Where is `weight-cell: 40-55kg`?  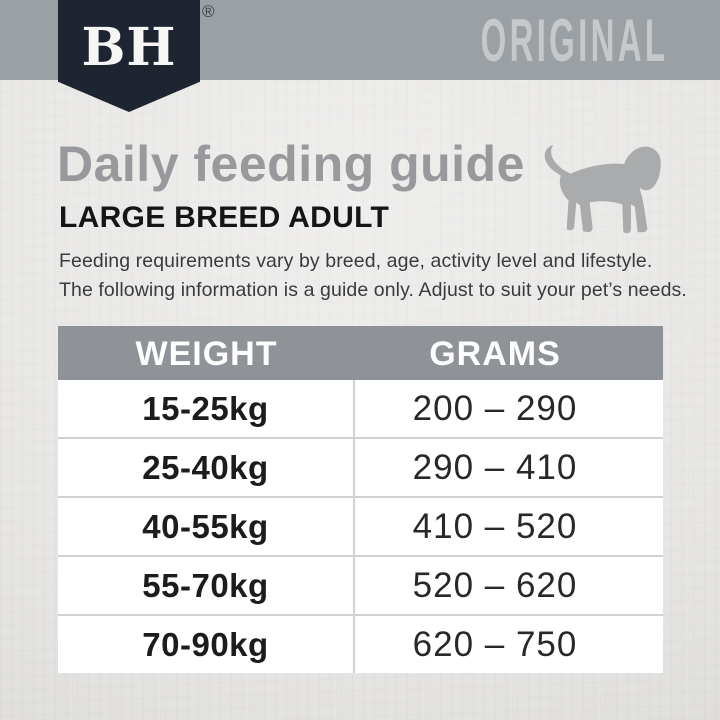 weight-cell: 40-55kg is located at coordinates (206, 526).